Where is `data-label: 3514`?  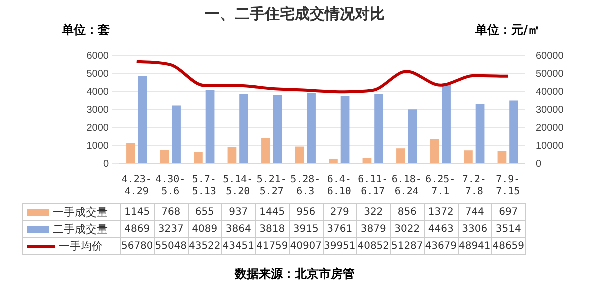
data-label: 3514 is located at coordinates (509, 229).